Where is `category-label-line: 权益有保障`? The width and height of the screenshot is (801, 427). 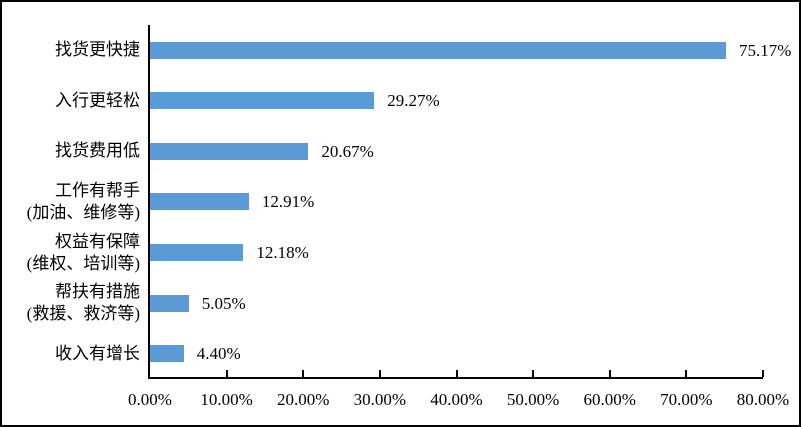 category-label-line: 权益有保障 is located at coordinates (97, 241).